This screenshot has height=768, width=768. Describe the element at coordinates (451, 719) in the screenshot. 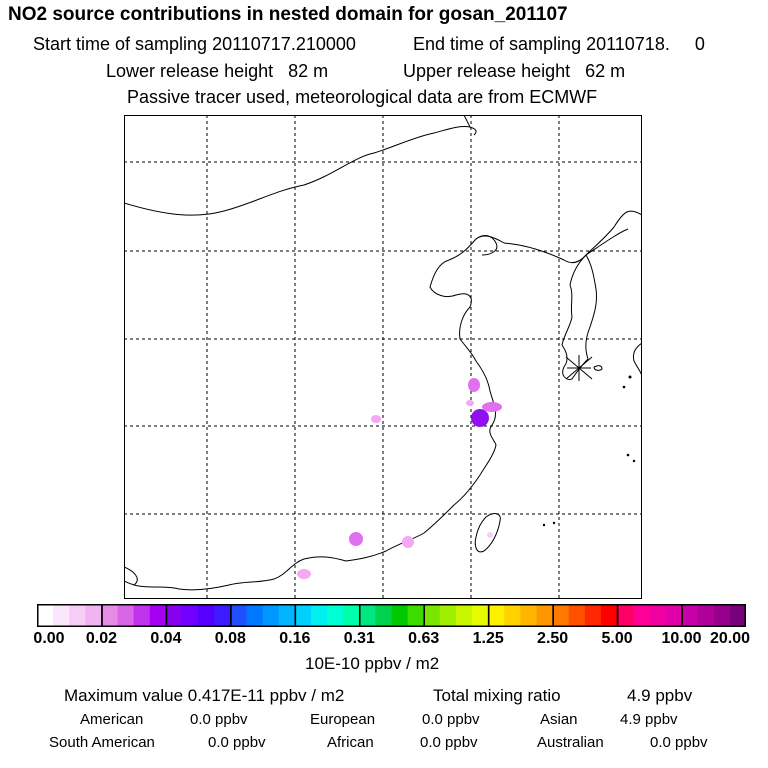

I see `european-value: 0.0 ppbv` at that location.